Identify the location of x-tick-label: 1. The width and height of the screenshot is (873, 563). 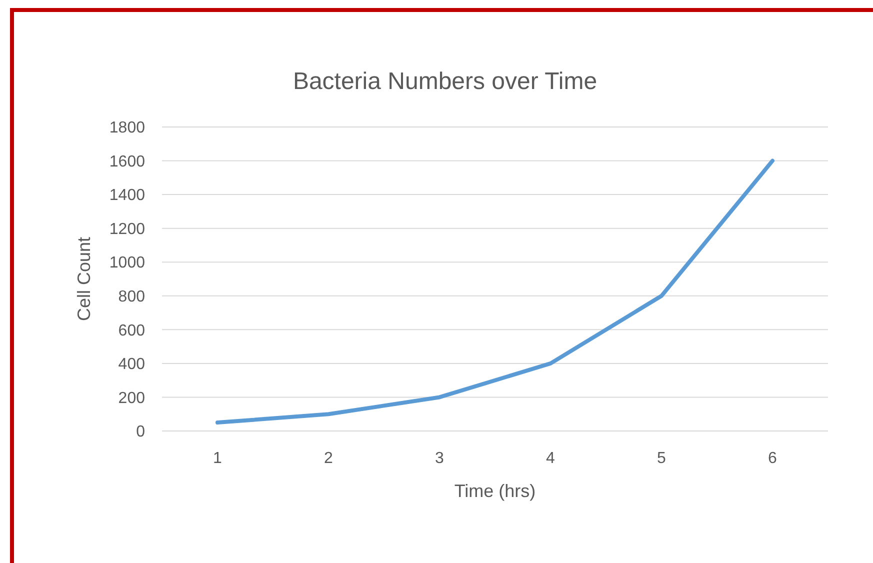
(217, 458).